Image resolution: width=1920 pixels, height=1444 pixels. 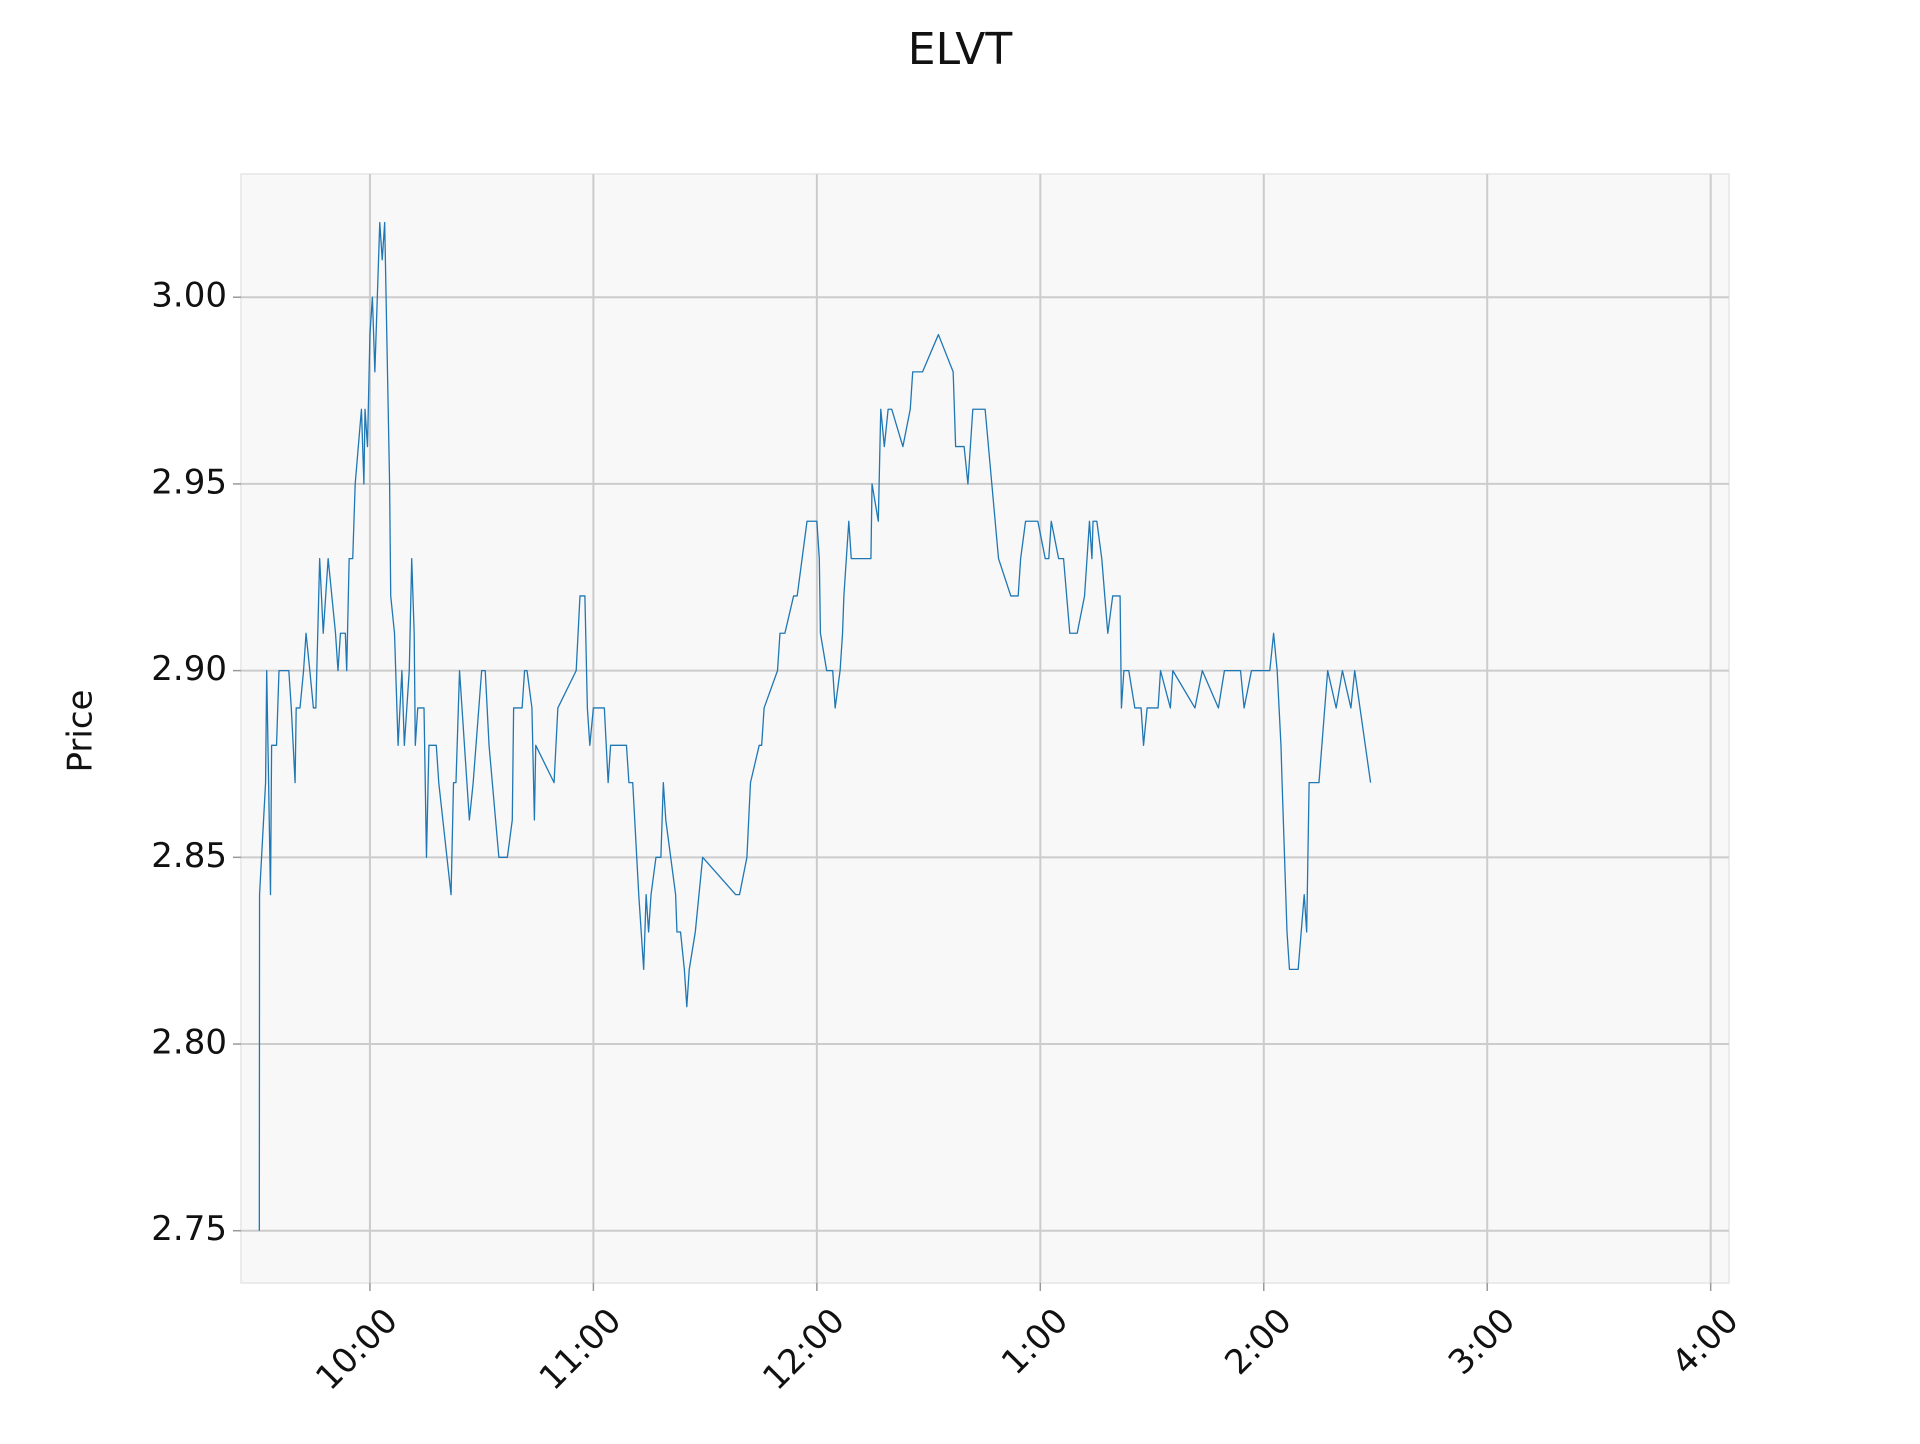 I want to click on x-tick-label: 4:00, so click(x=1705, y=1342).